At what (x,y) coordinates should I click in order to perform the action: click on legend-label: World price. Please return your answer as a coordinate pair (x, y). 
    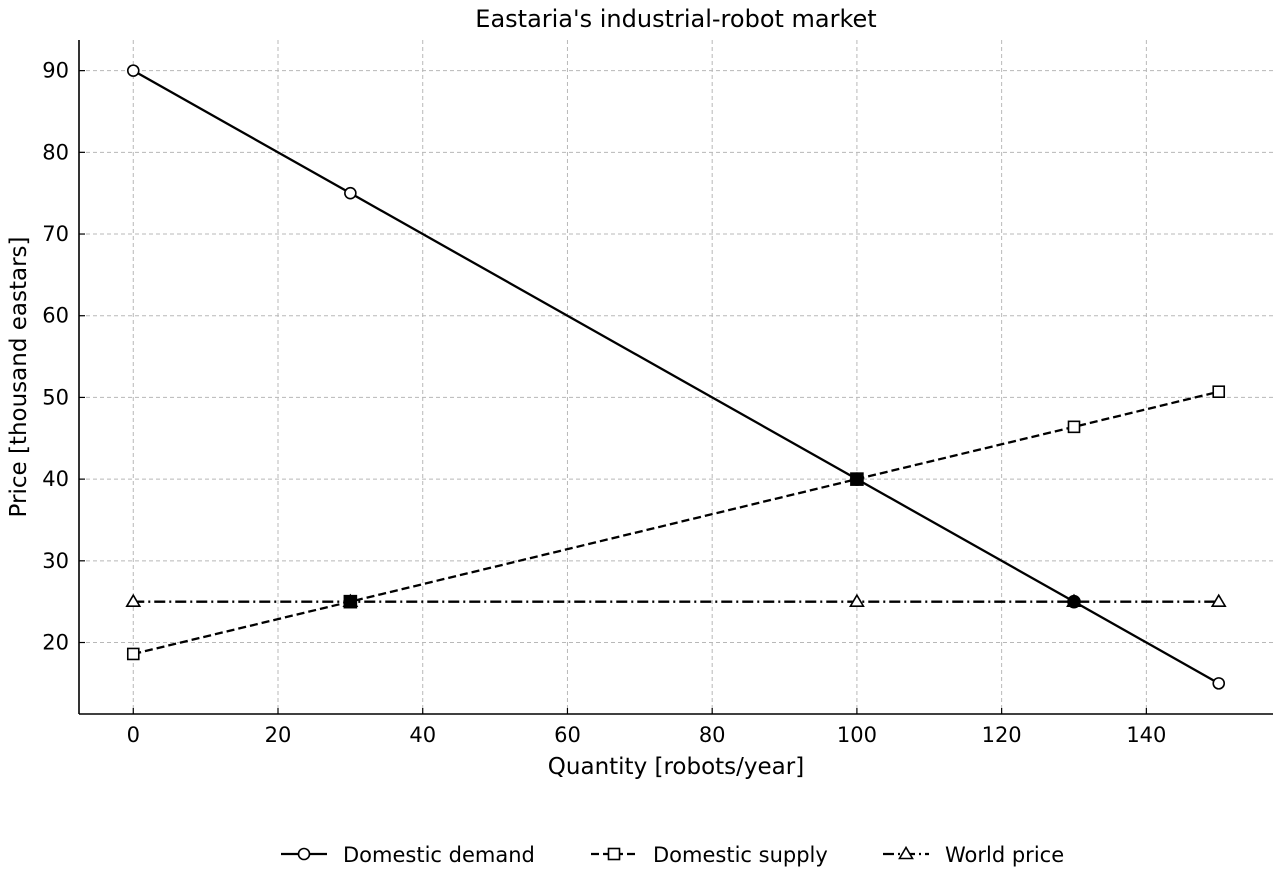
    Looking at the image, I should click on (1004, 855).